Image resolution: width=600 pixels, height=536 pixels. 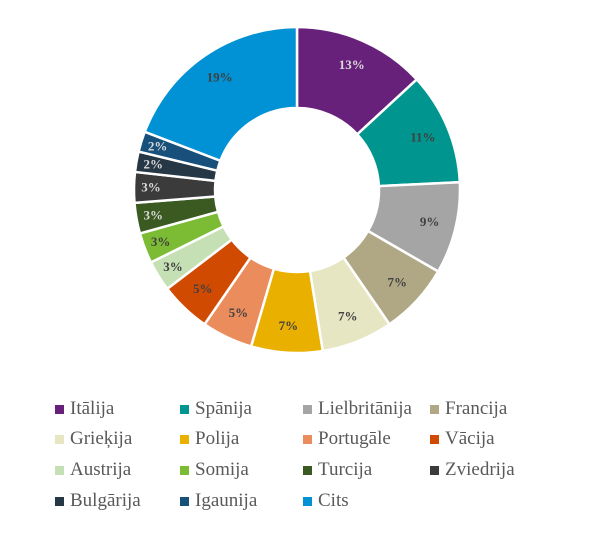 I want to click on legend-label: Lielbritānija, so click(x=365, y=408).